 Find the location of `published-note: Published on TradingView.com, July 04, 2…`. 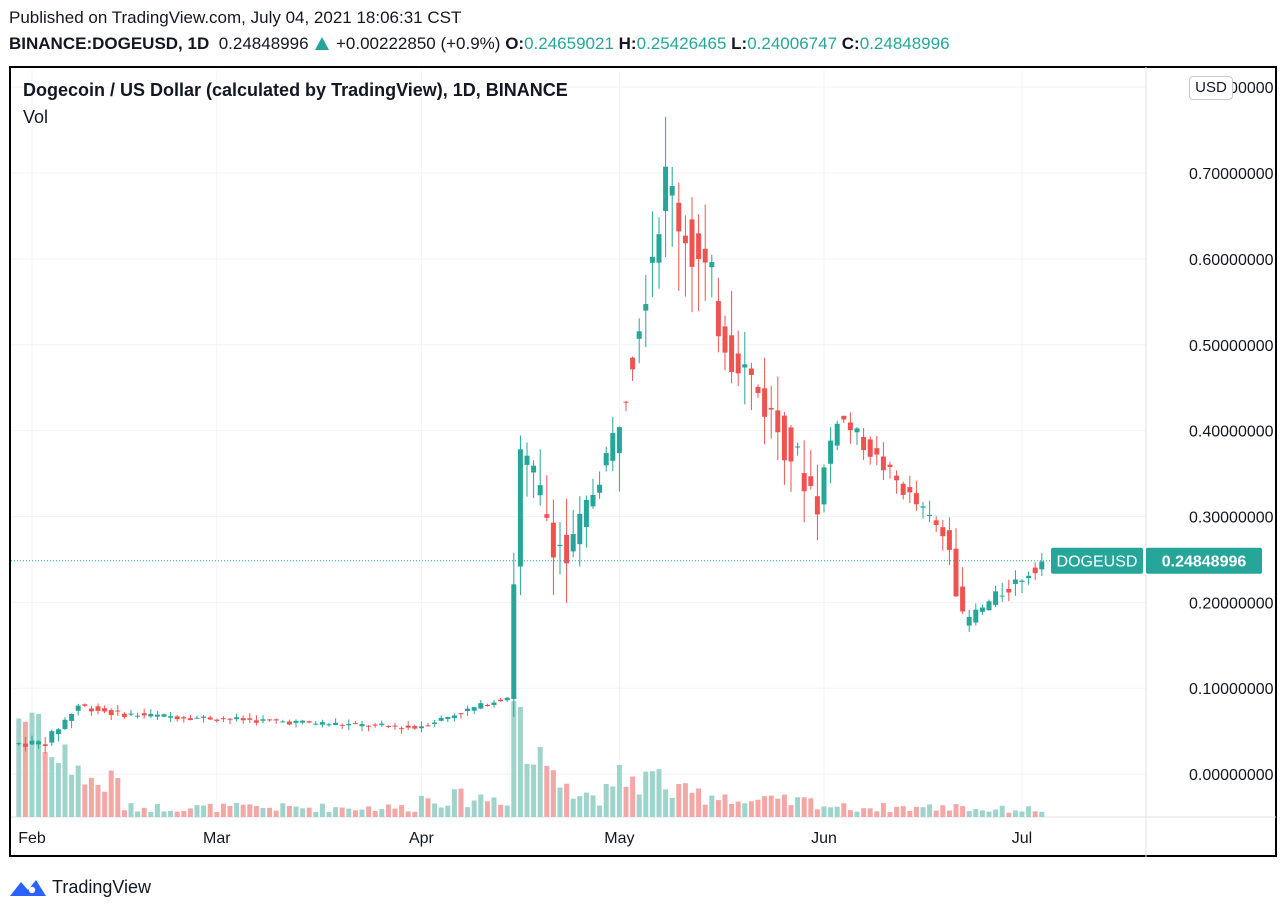

published-note: Published on TradingView.com, July 04, 2… is located at coordinates (235, 17).